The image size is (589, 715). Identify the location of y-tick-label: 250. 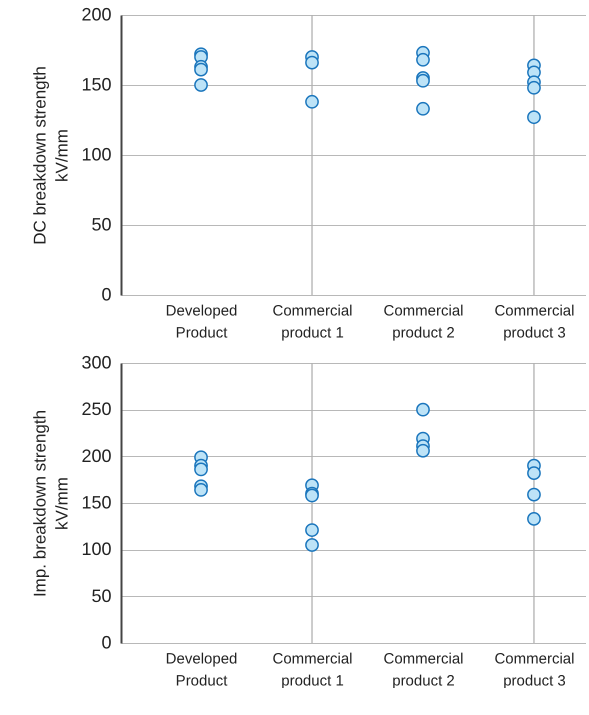
(96, 409).